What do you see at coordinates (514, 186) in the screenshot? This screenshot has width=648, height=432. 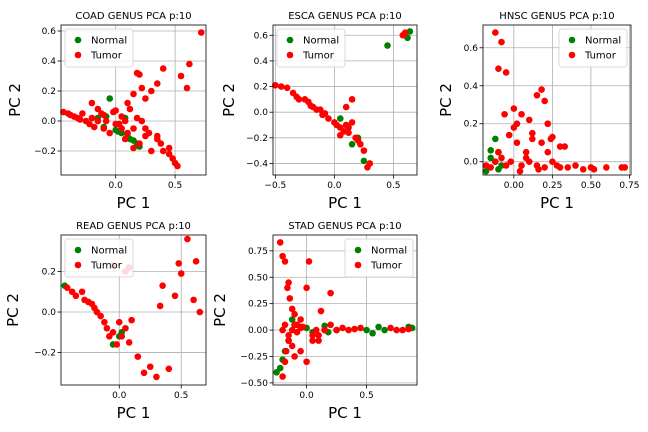 I see `x-tick-label: 0.00` at bounding box center [514, 186].